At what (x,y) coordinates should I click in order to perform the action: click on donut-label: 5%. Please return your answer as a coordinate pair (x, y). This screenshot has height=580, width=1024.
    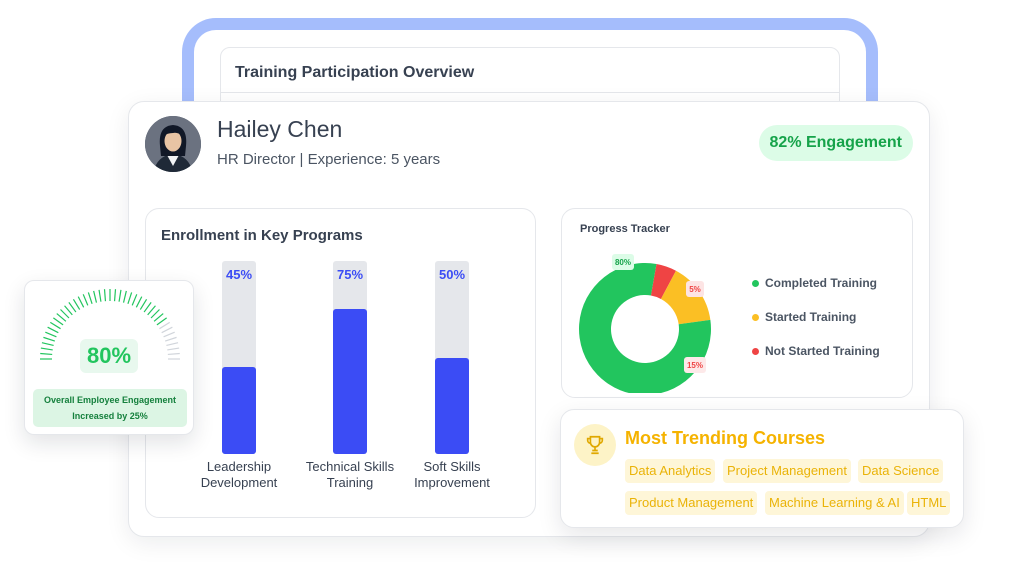
    Looking at the image, I should click on (695, 289).